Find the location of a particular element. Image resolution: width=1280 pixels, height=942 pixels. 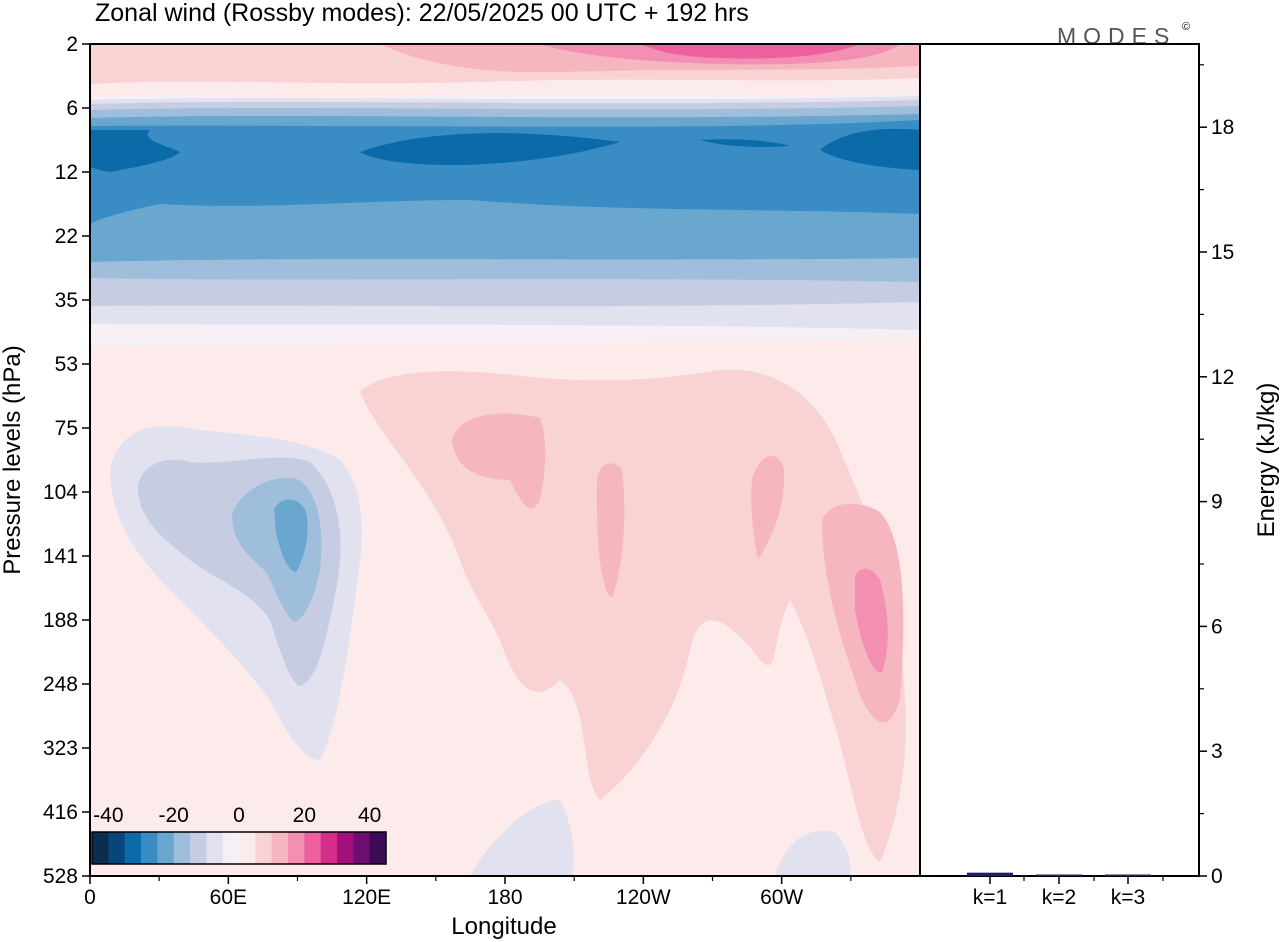

y-tick-label: 416 is located at coordinates (60, 812).